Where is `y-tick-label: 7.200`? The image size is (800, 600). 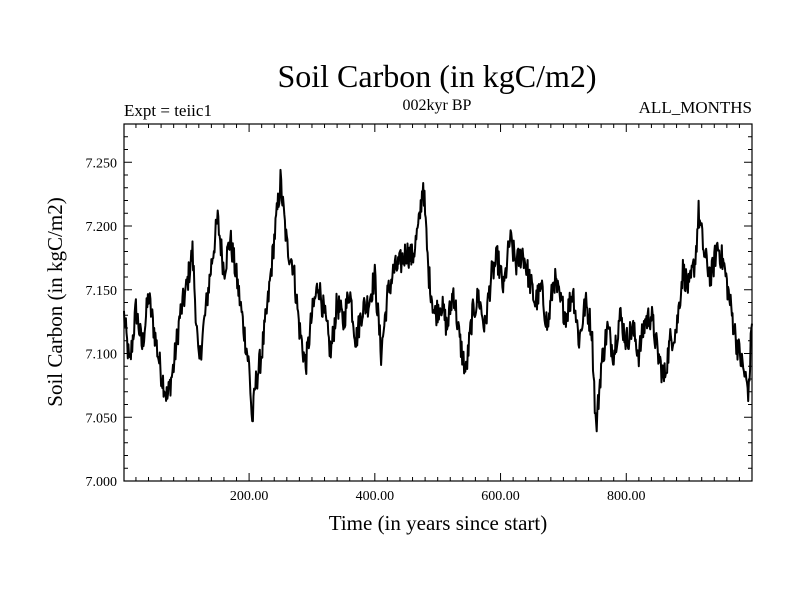
y-tick-label: 7.200 is located at coordinates (102, 227).